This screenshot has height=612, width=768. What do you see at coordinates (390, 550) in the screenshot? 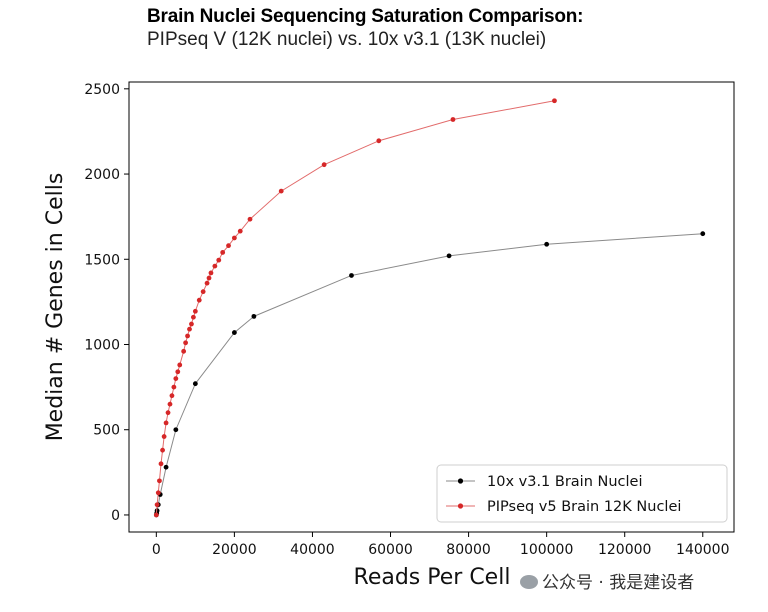
I see `x-tick-label: 60000` at bounding box center [390, 550].